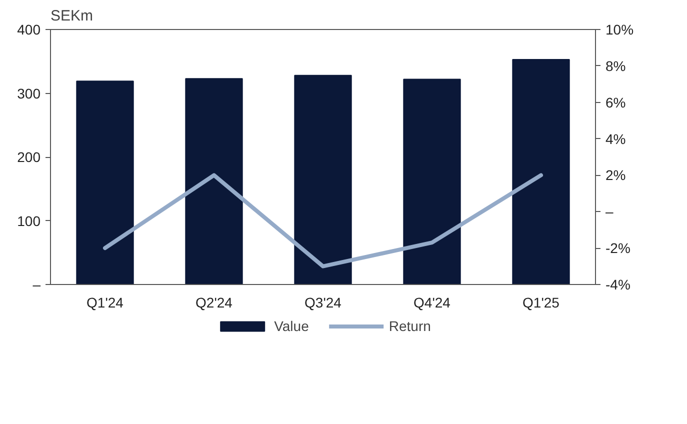 The image size is (687, 424). What do you see at coordinates (409, 326) in the screenshot?
I see `legend-label: Return` at bounding box center [409, 326].